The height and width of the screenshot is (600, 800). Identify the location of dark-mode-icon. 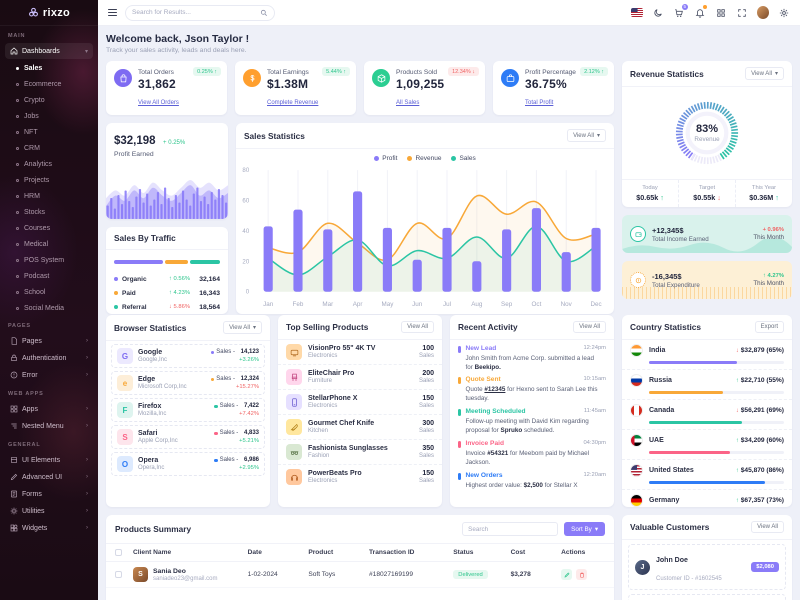
(658, 13).